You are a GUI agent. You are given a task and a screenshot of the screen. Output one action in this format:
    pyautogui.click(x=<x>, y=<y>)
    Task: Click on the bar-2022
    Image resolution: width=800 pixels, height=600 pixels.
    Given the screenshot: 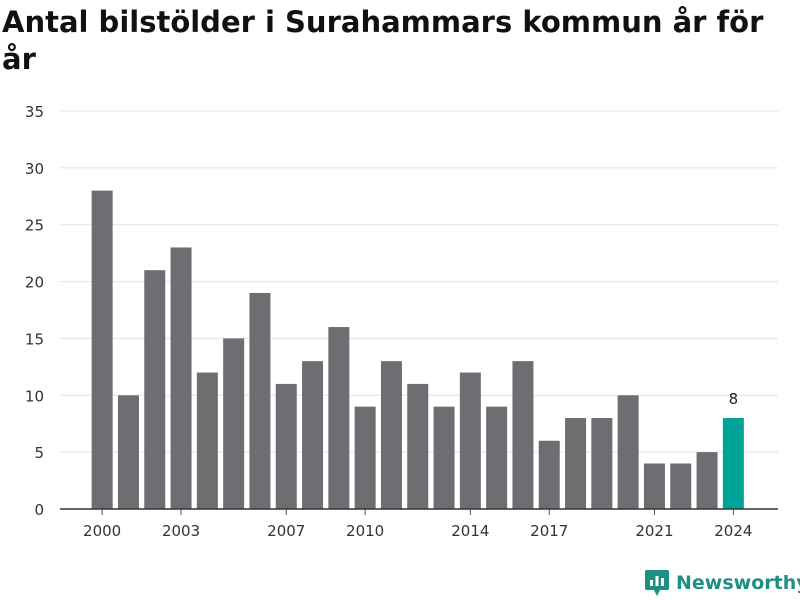 What is the action you would take?
    pyautogui.click(x=681, y=486)
    